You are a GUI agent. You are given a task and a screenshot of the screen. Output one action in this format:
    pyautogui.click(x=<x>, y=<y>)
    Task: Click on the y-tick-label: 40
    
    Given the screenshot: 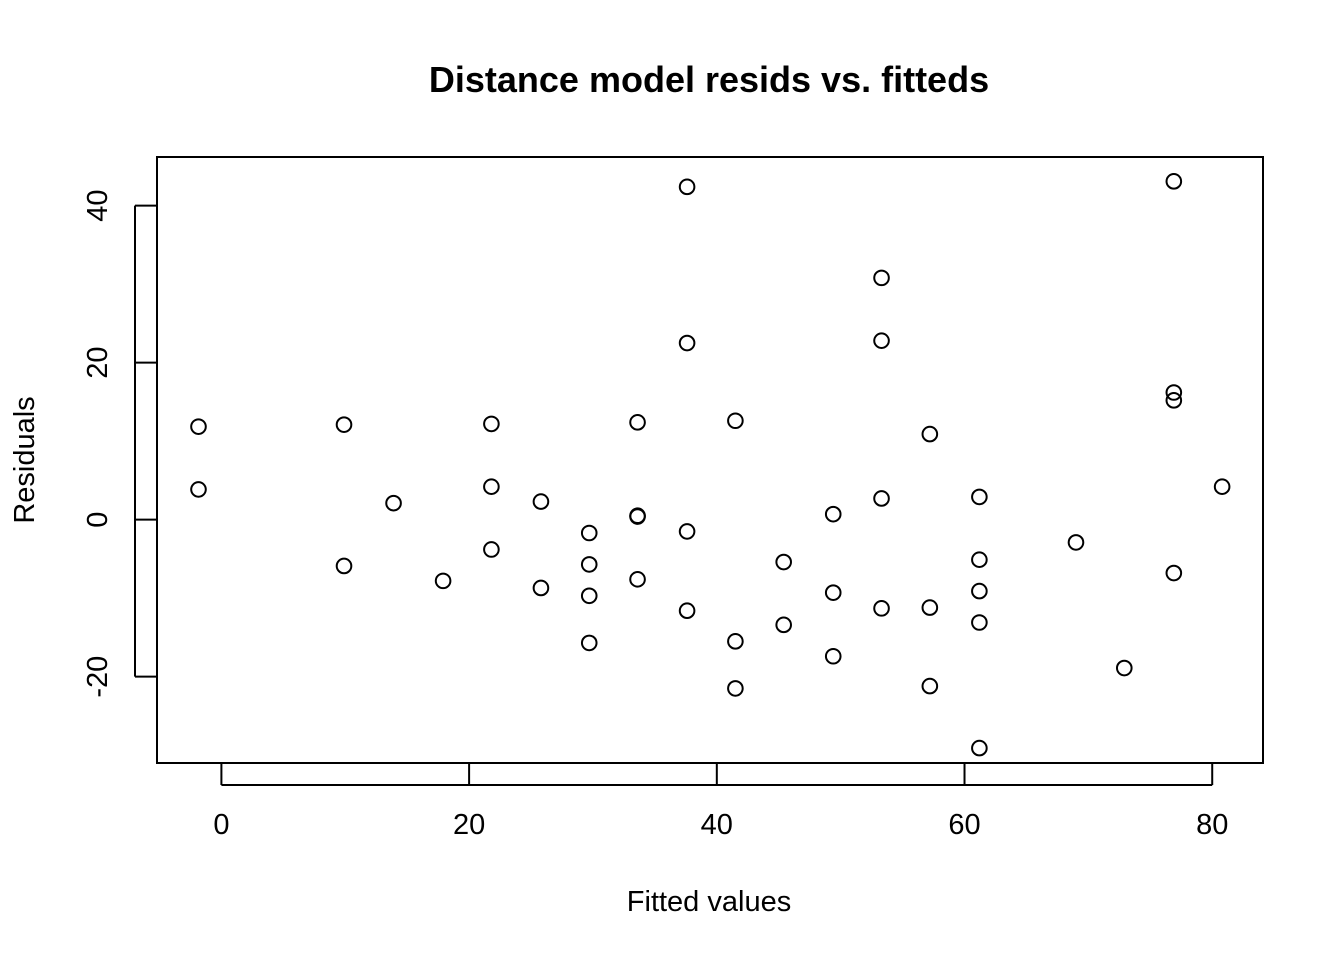 What is the action you would take?
    pyautogui.click(x=98, y=206)
    